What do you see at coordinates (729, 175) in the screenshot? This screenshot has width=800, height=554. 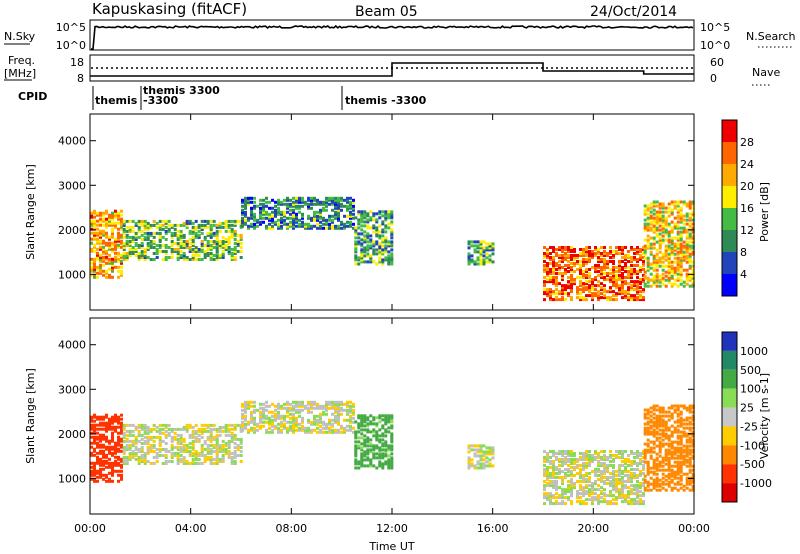 I see `power-colorbar-swatch` at bounding box center [729, 175].